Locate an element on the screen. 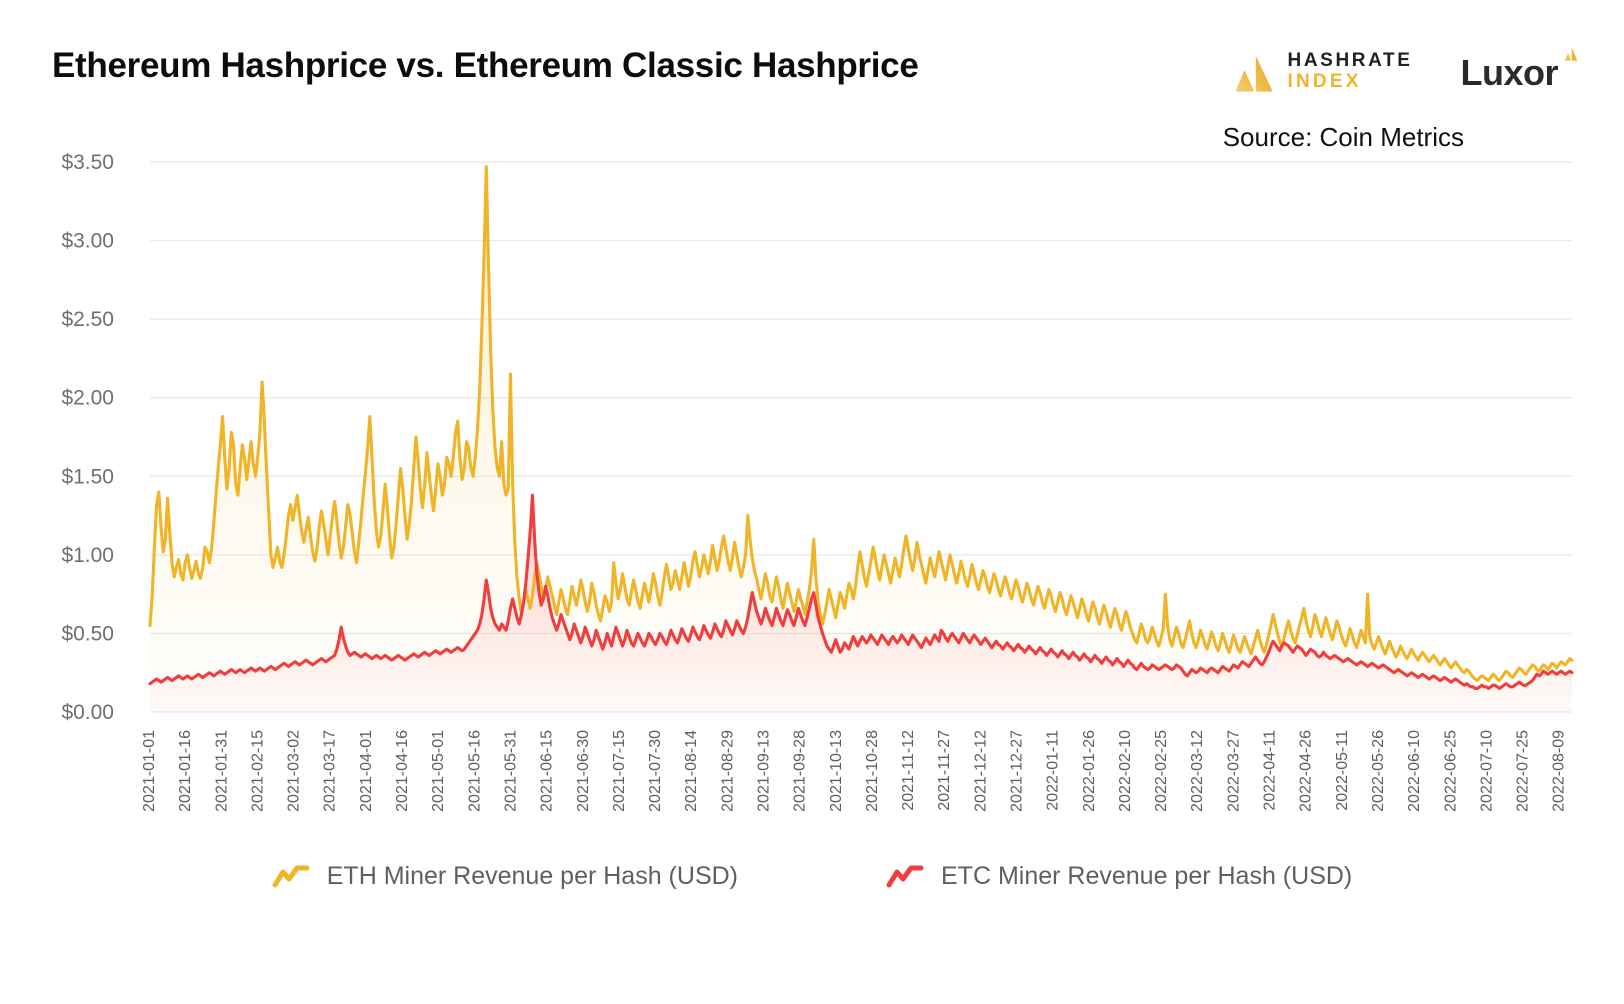  x-axis-tick-label: 2021-04-16 is located at coordinates (402, 771).